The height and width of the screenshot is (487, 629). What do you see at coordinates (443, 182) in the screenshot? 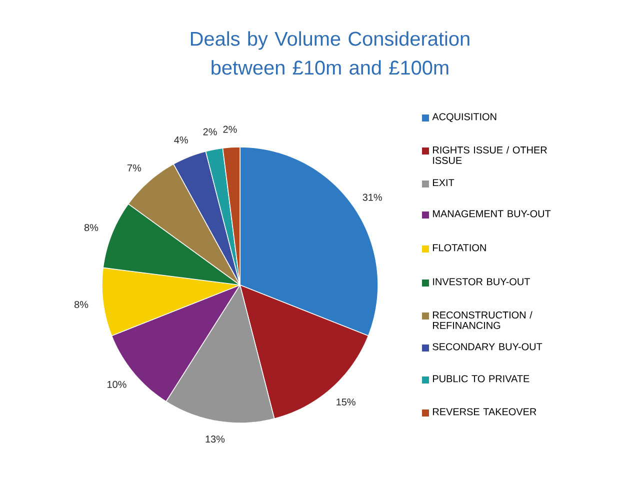
I see `legend-label: EXIT` at bounding box center [443, 182].